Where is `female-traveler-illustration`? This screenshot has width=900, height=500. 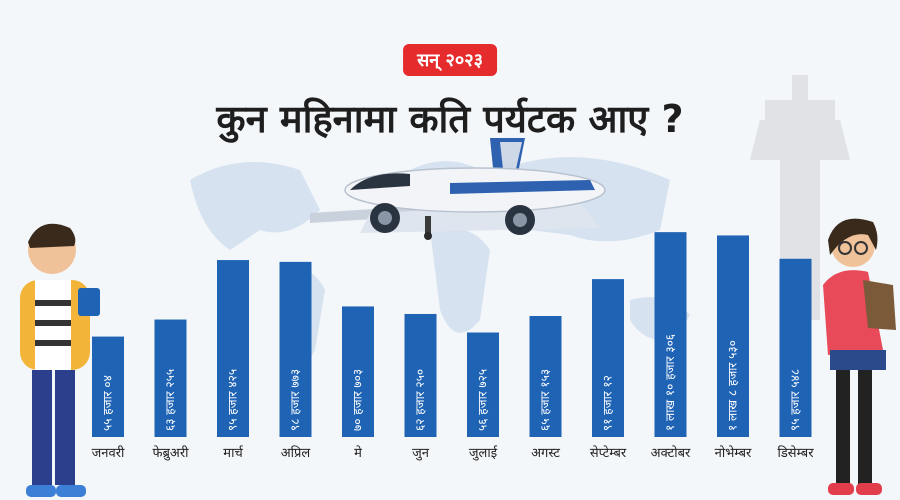
female-traveler-illustration is located at coordinates (859, 356).